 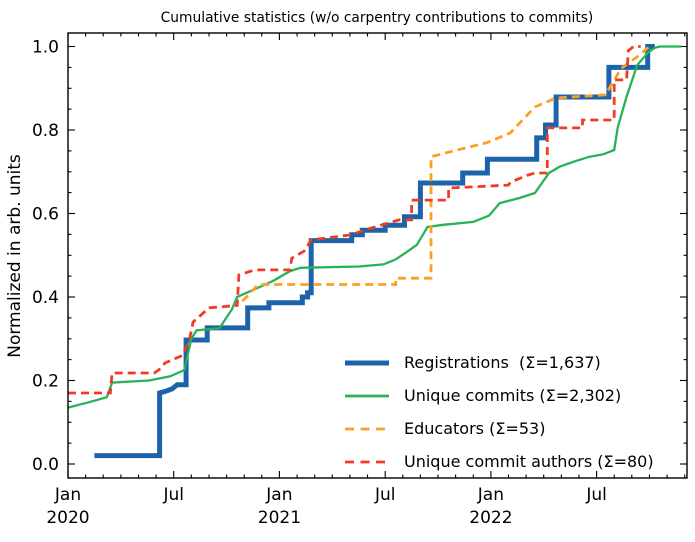 I want to click on y-tick-label: 0.4, so click(x=45, y=298).